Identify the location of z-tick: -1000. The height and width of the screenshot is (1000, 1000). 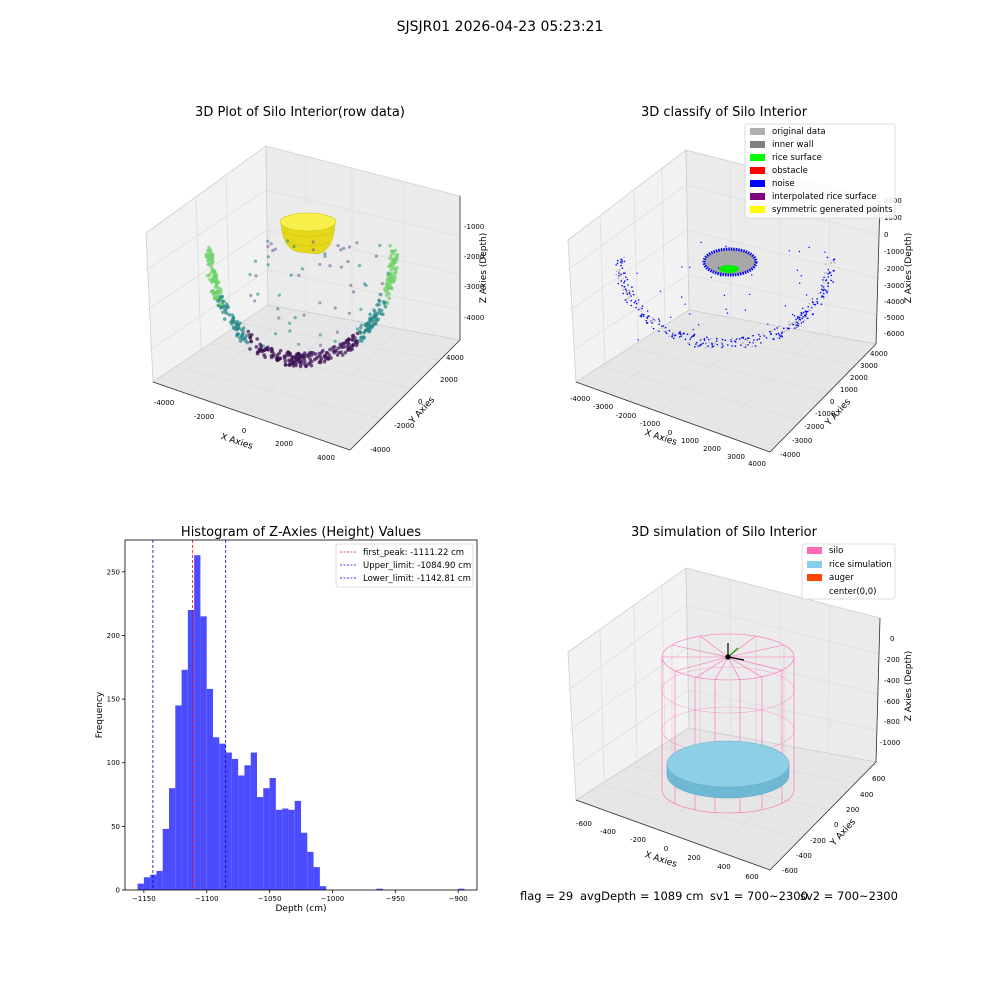
(474, 227).